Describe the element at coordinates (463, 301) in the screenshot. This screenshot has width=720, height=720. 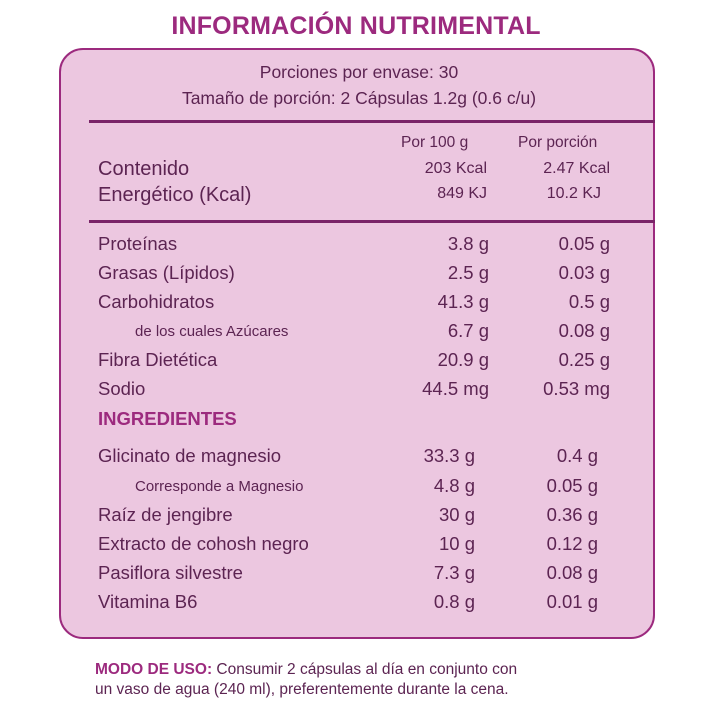
I see `nutrient-per100: 41.3 g` at that location.